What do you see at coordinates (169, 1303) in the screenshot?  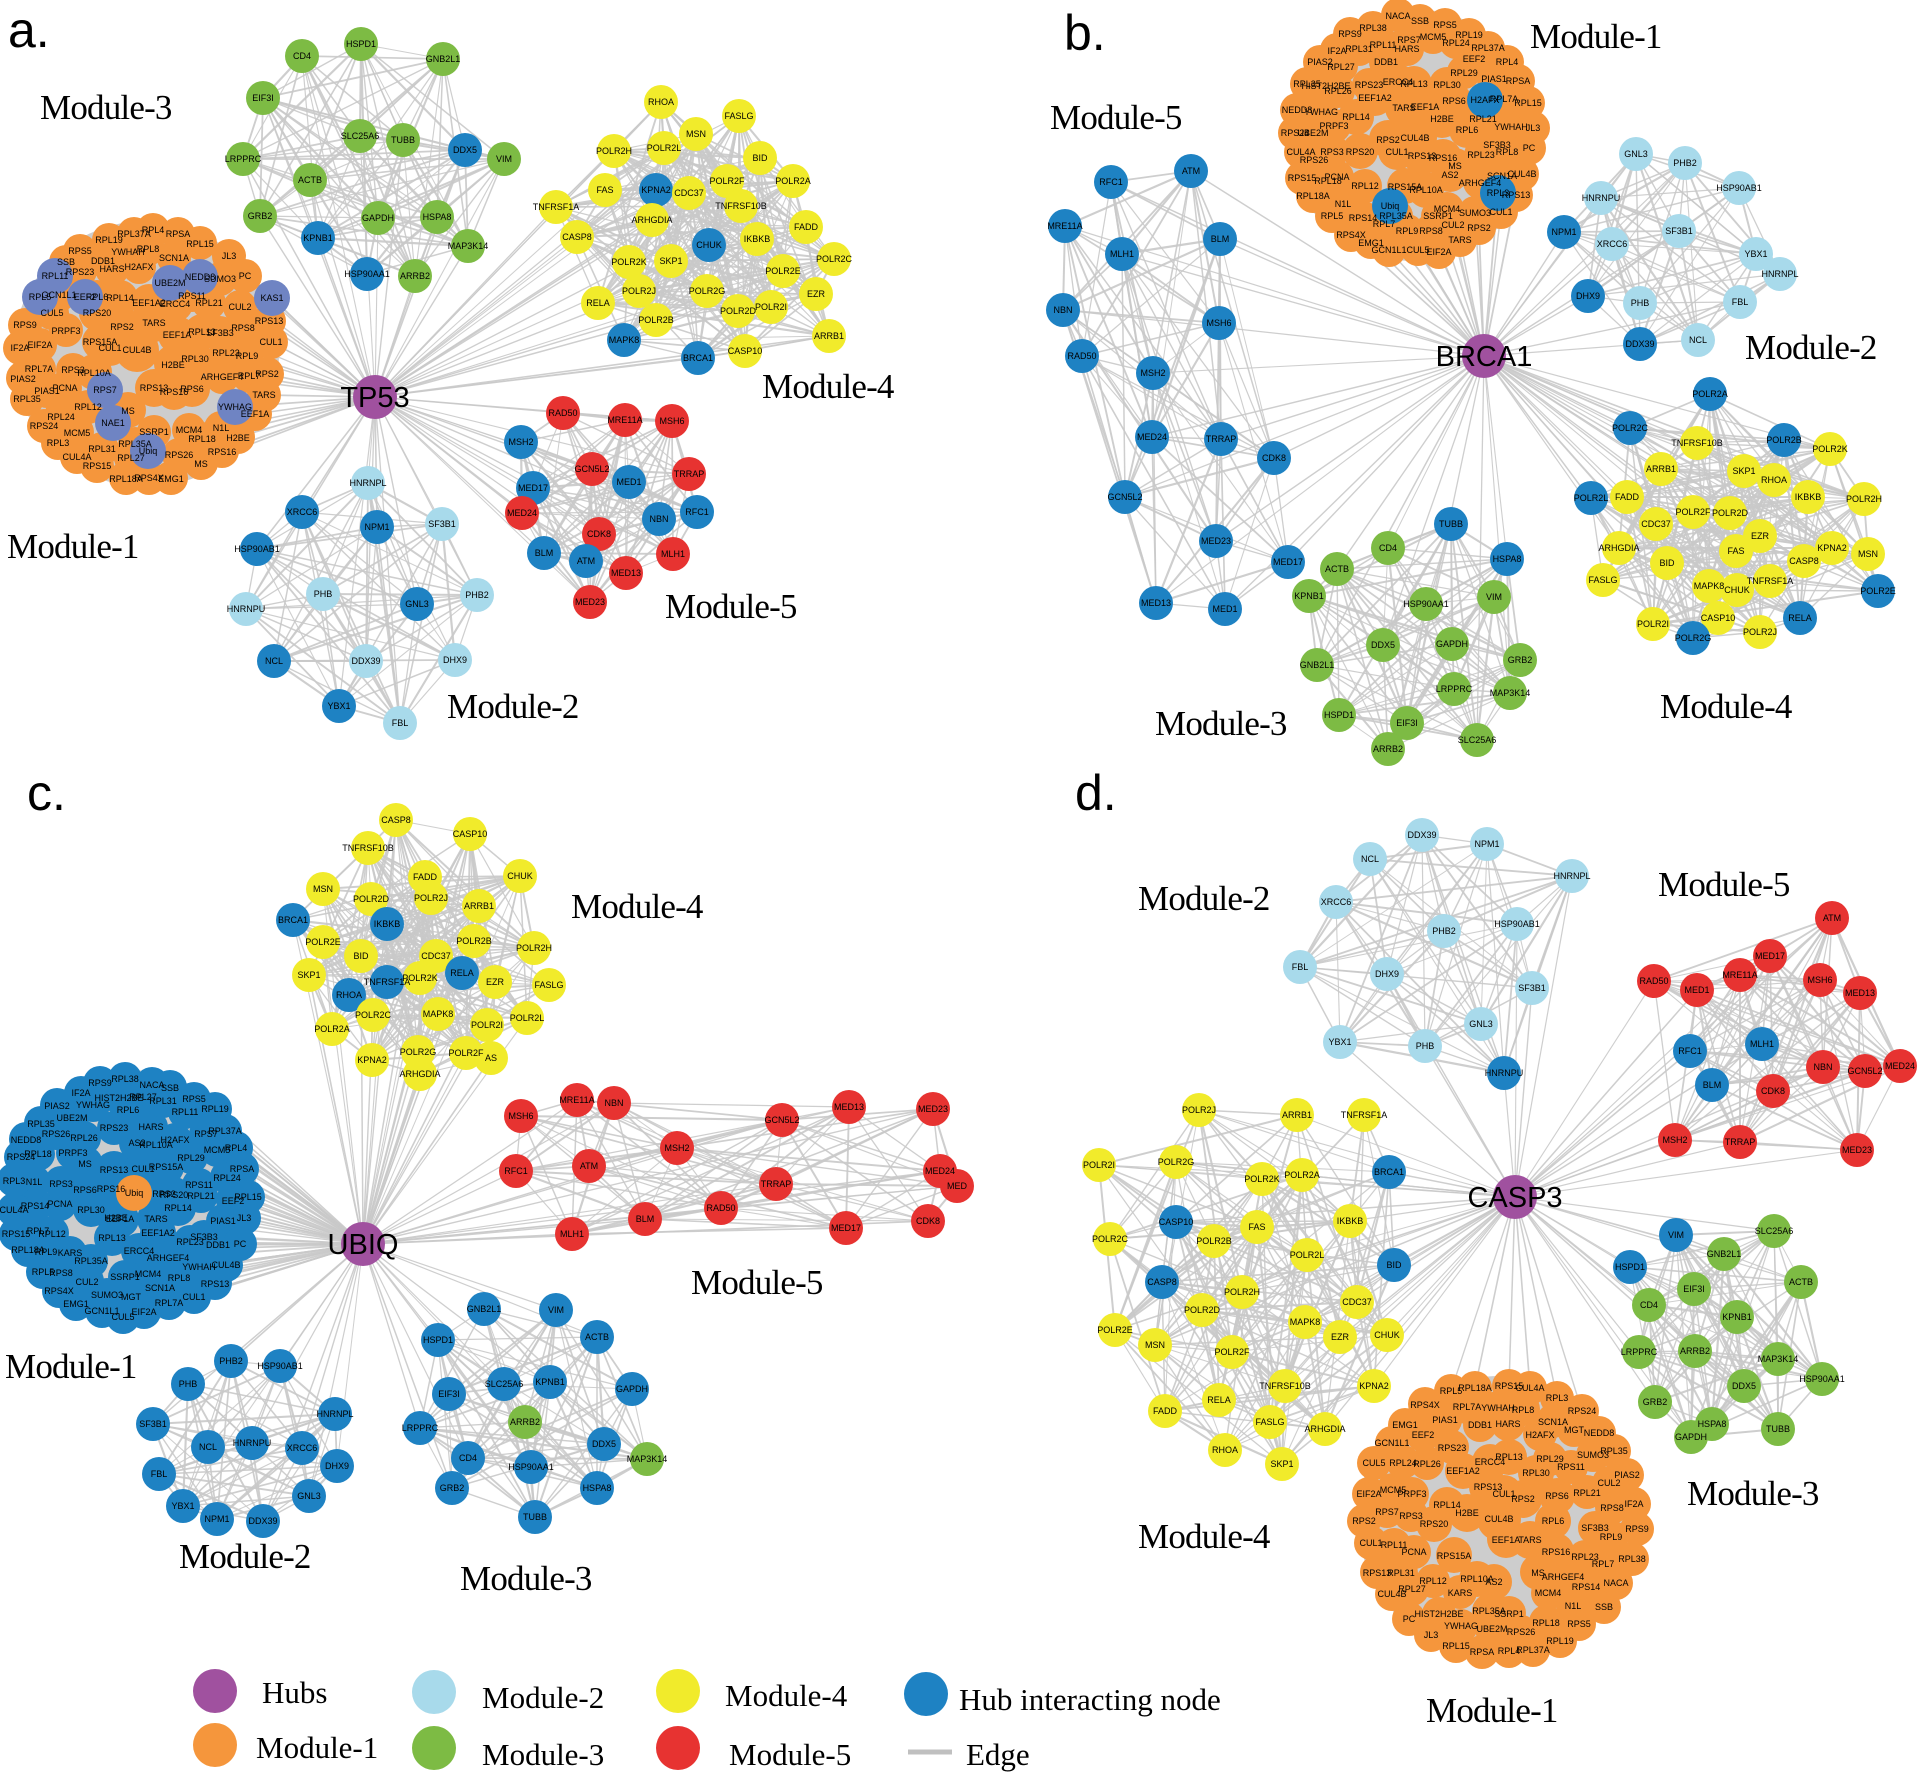 I see `svg-text: RPL7A` at bounding box center [169, 1303].